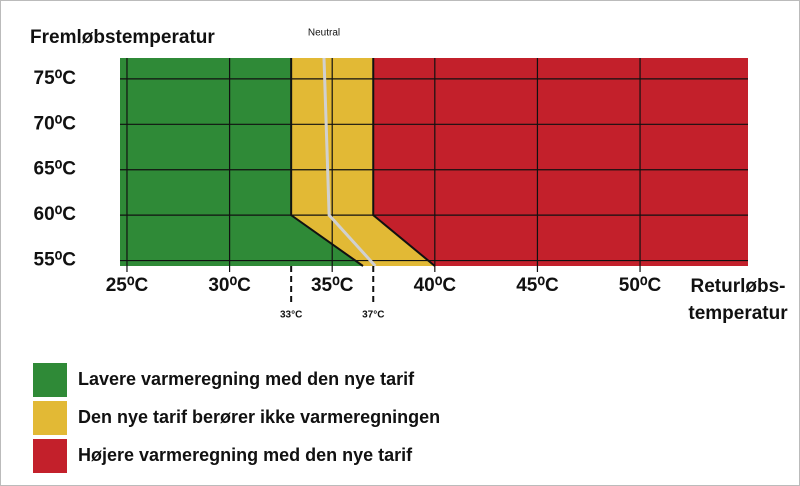  Describe the element at coordinates (127, 285) in the screenshot. I see `x-tick-label: 25⁰C` at that location.